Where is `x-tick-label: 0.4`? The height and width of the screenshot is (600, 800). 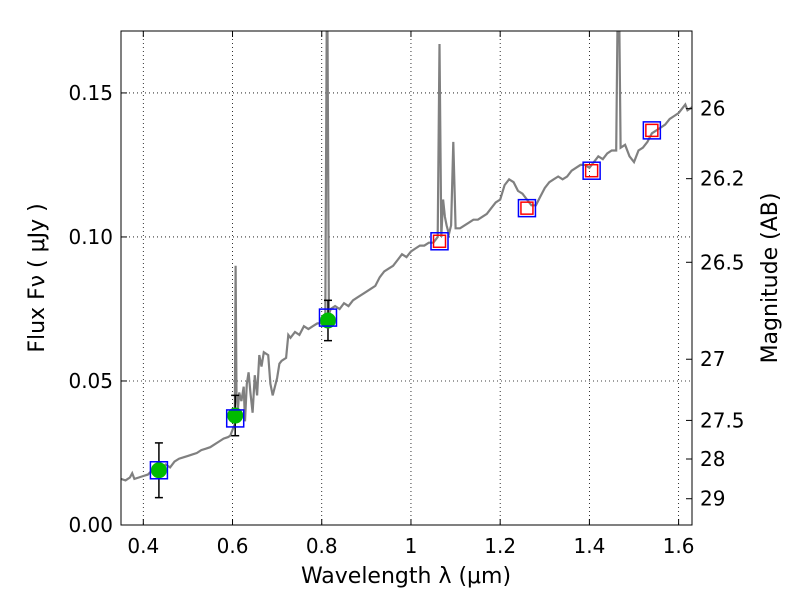
x-tick-label: 0.4 is located at coordinates (143, 546).